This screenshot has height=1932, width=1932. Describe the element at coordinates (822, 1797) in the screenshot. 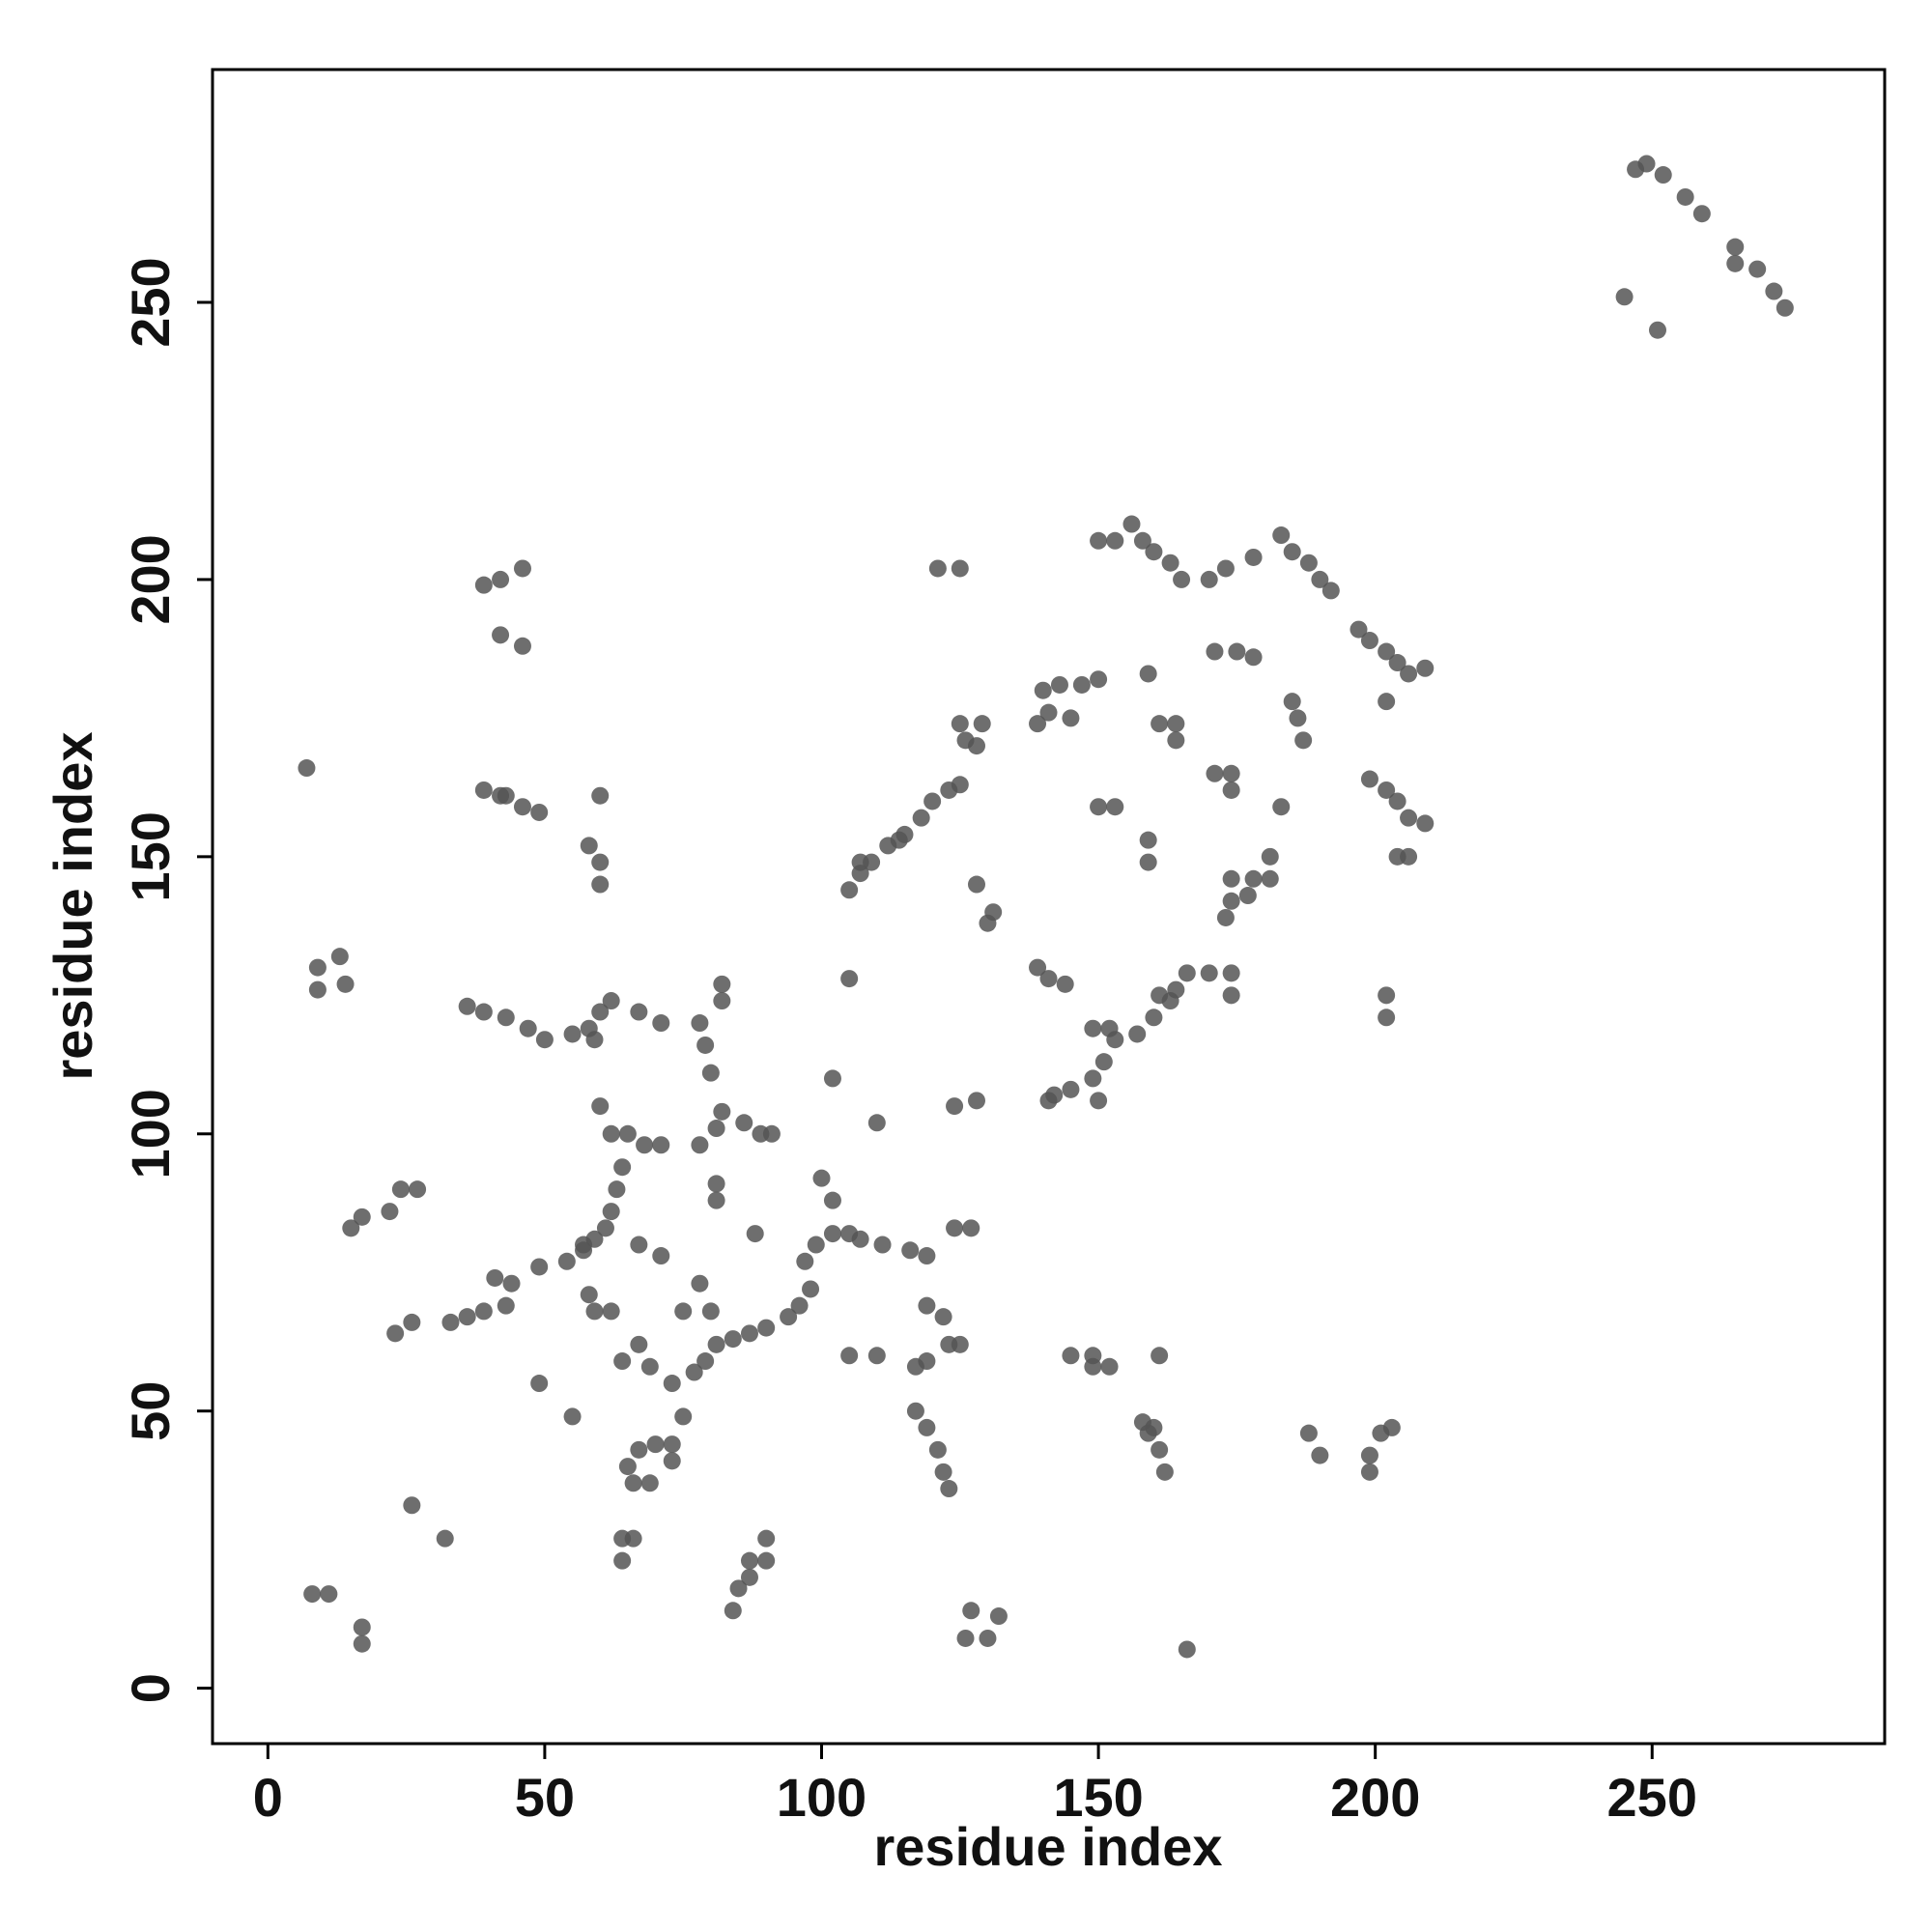

I see `x-tick-label: 100` at that location.